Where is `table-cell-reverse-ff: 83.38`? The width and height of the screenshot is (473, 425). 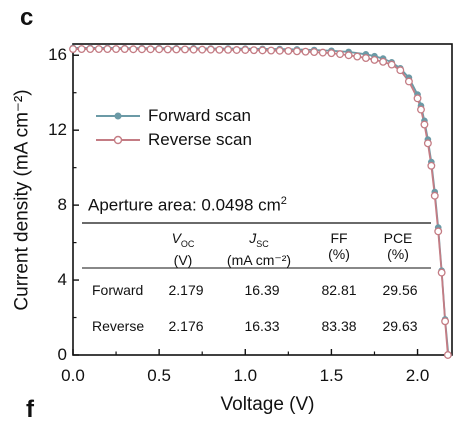 table-cell-reverse-ff: 83.38 is located at coordinates (339, 326).